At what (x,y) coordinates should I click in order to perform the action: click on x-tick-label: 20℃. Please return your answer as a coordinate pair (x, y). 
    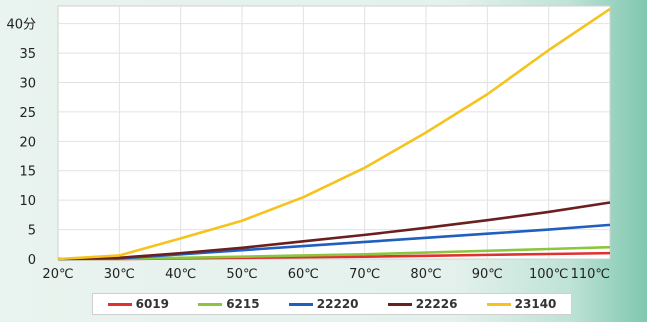
    Looking at the image, I should click on (57, 274).